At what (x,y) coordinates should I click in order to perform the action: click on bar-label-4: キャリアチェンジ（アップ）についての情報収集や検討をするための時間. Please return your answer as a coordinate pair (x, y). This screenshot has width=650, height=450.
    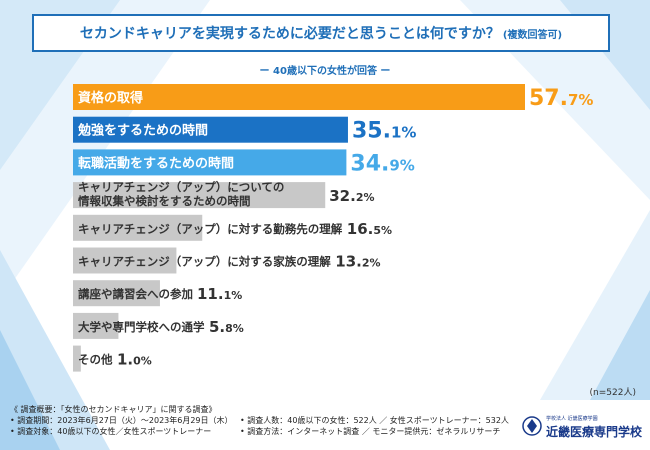
    Looking at the image, I should click on (180, 194).